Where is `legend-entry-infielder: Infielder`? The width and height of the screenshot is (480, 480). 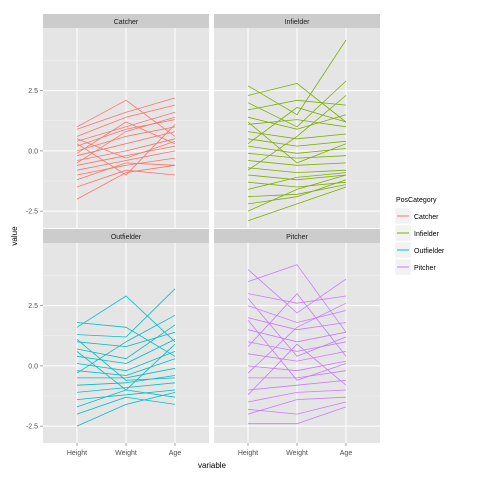
legend-entry-infielder: Infielder is located at coordinates (417, 233).